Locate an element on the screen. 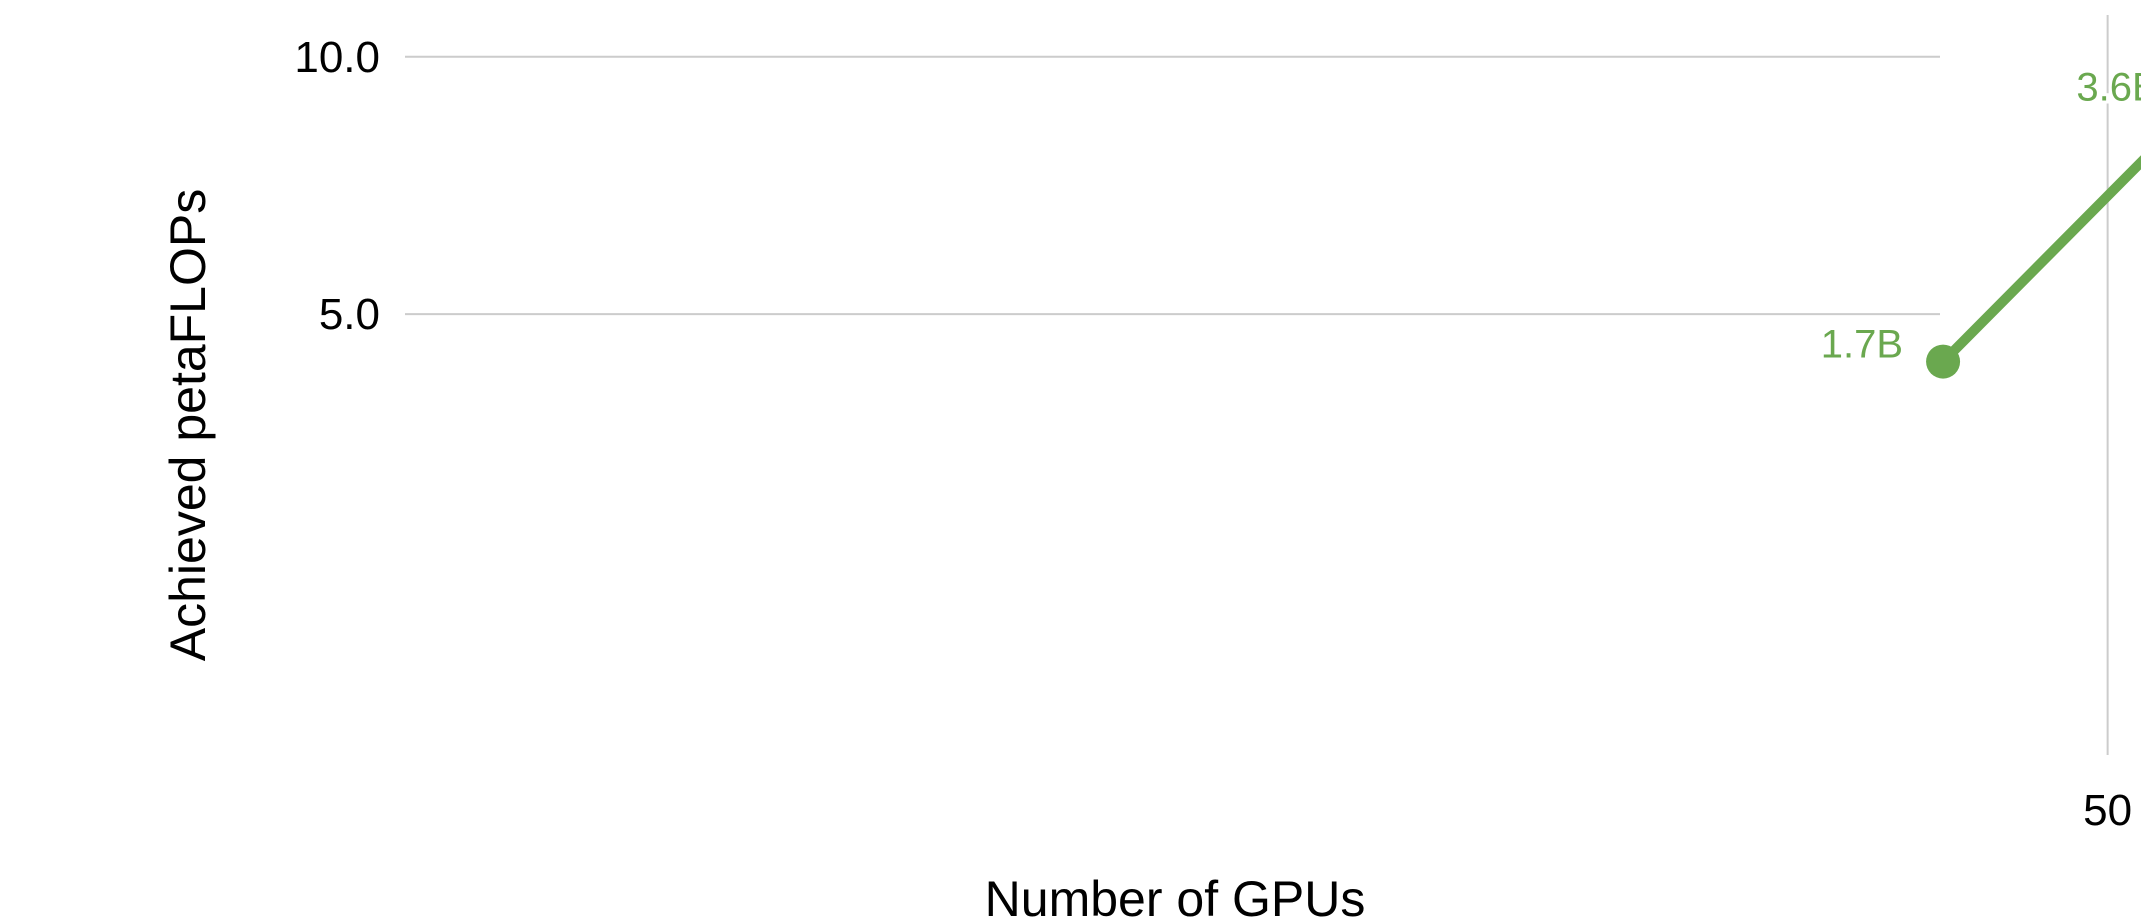  x-axis-title: Number of GPUs is located at coordinates (1175, 896).